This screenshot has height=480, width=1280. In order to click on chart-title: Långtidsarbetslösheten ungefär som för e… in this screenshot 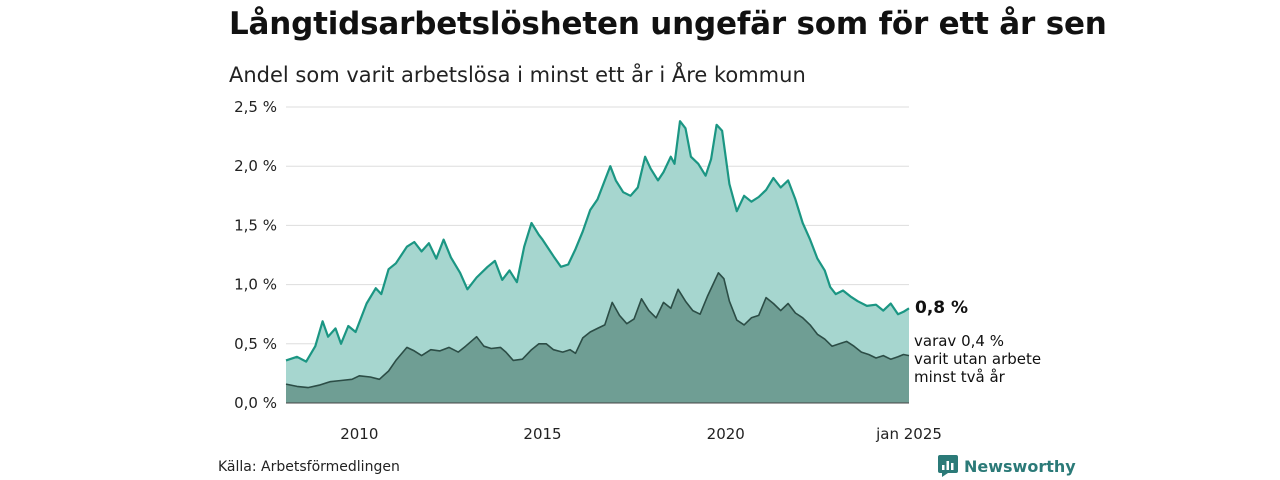, I will do `click(668, 24)`.